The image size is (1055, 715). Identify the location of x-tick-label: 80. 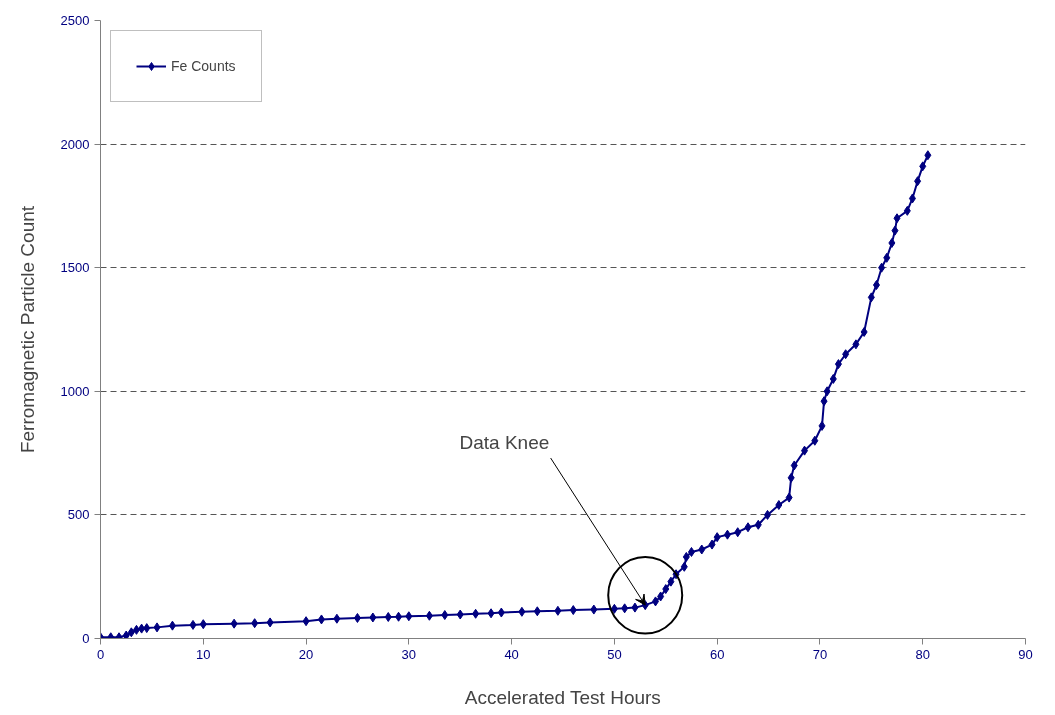
(922, 654).